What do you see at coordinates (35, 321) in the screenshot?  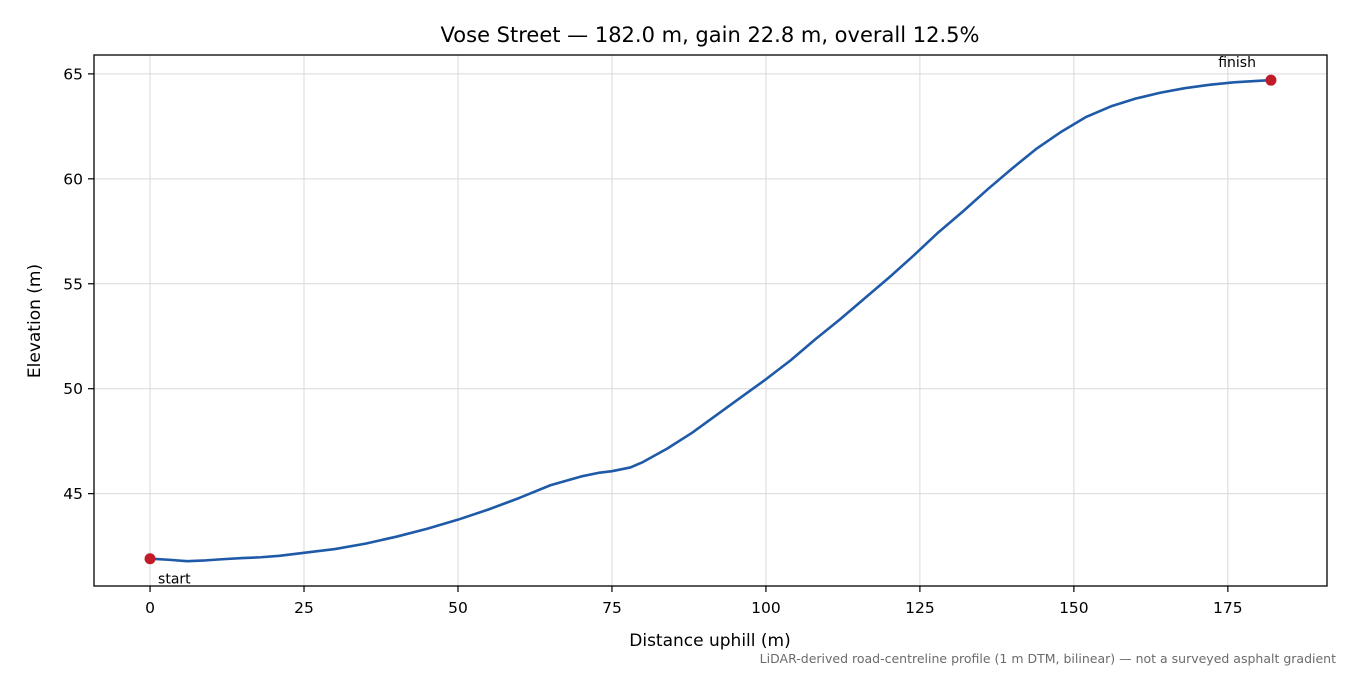 I see `y-axis-label: Elevation (m)` at bounding box center [35, 321].